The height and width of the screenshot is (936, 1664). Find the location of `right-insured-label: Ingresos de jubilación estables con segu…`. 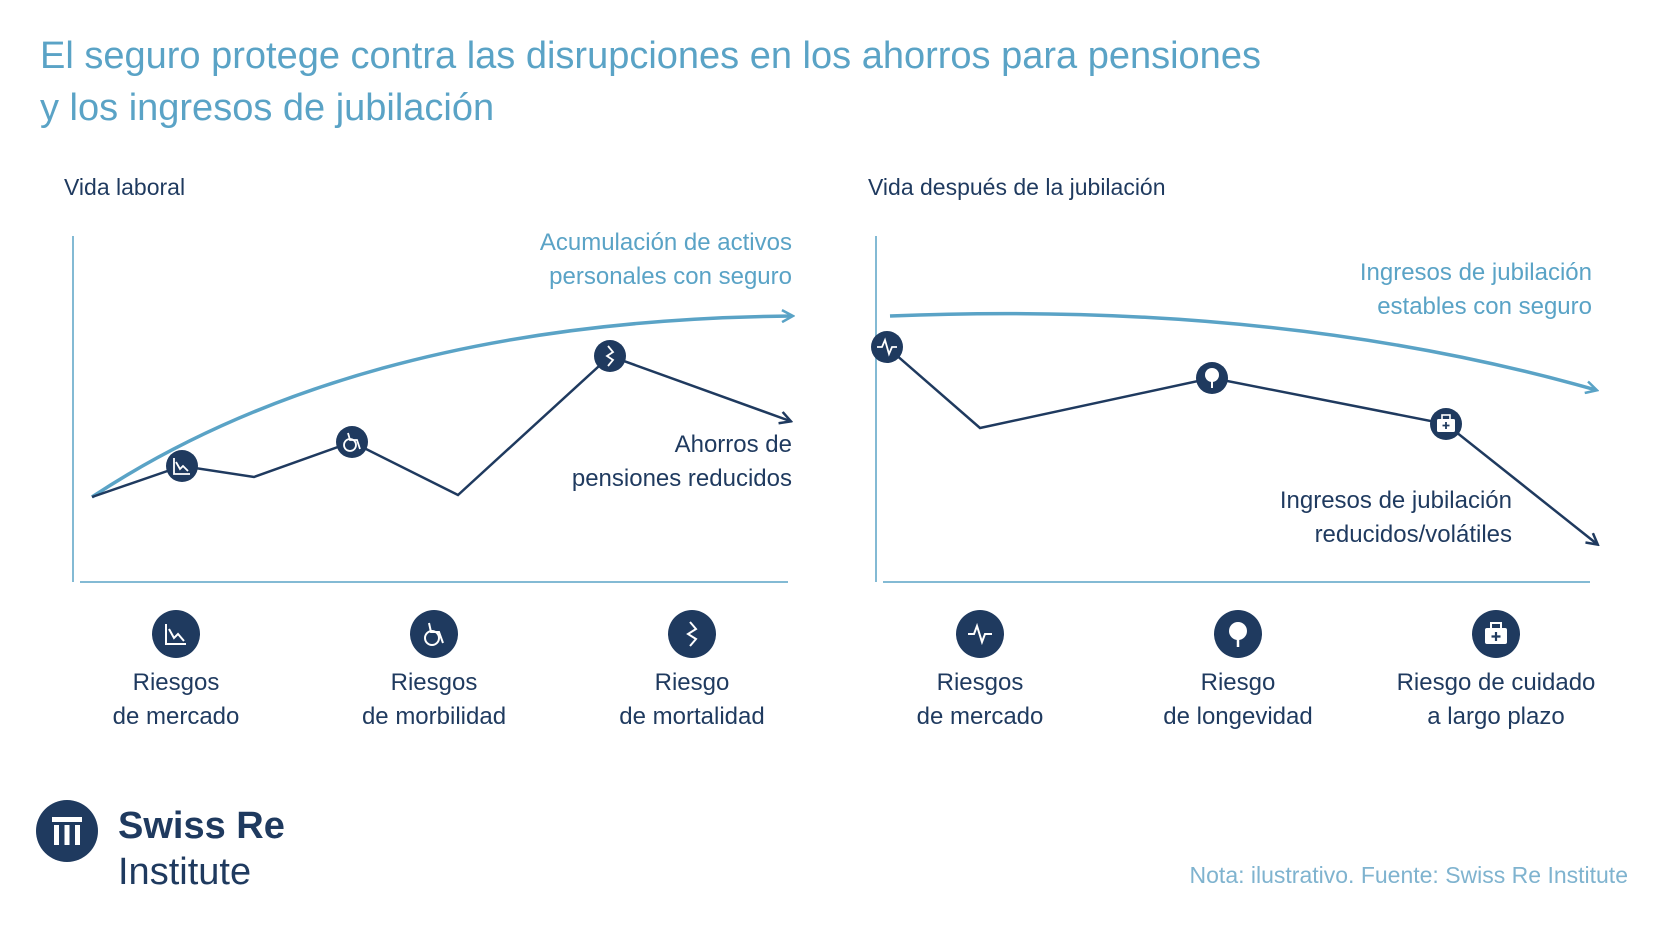

right-insured-label: Ingresos de jubilación estables con segu… is located at coordinates (1476, 290).